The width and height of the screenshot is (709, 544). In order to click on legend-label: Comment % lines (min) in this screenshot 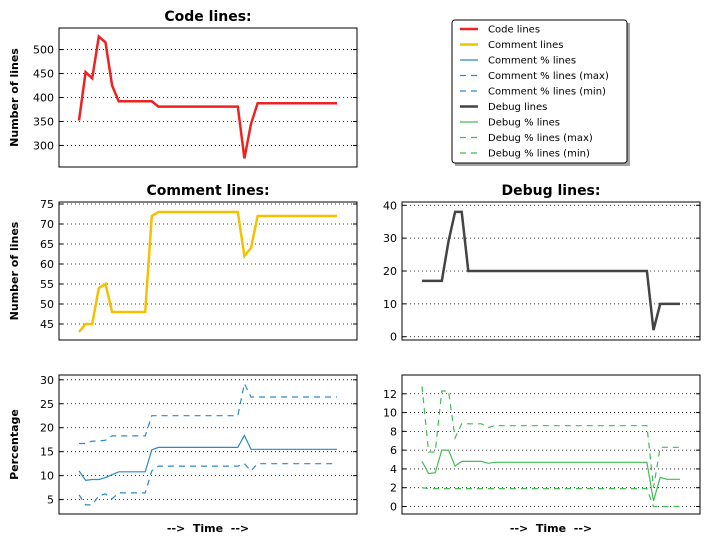, I will do `click(547, 92)`.